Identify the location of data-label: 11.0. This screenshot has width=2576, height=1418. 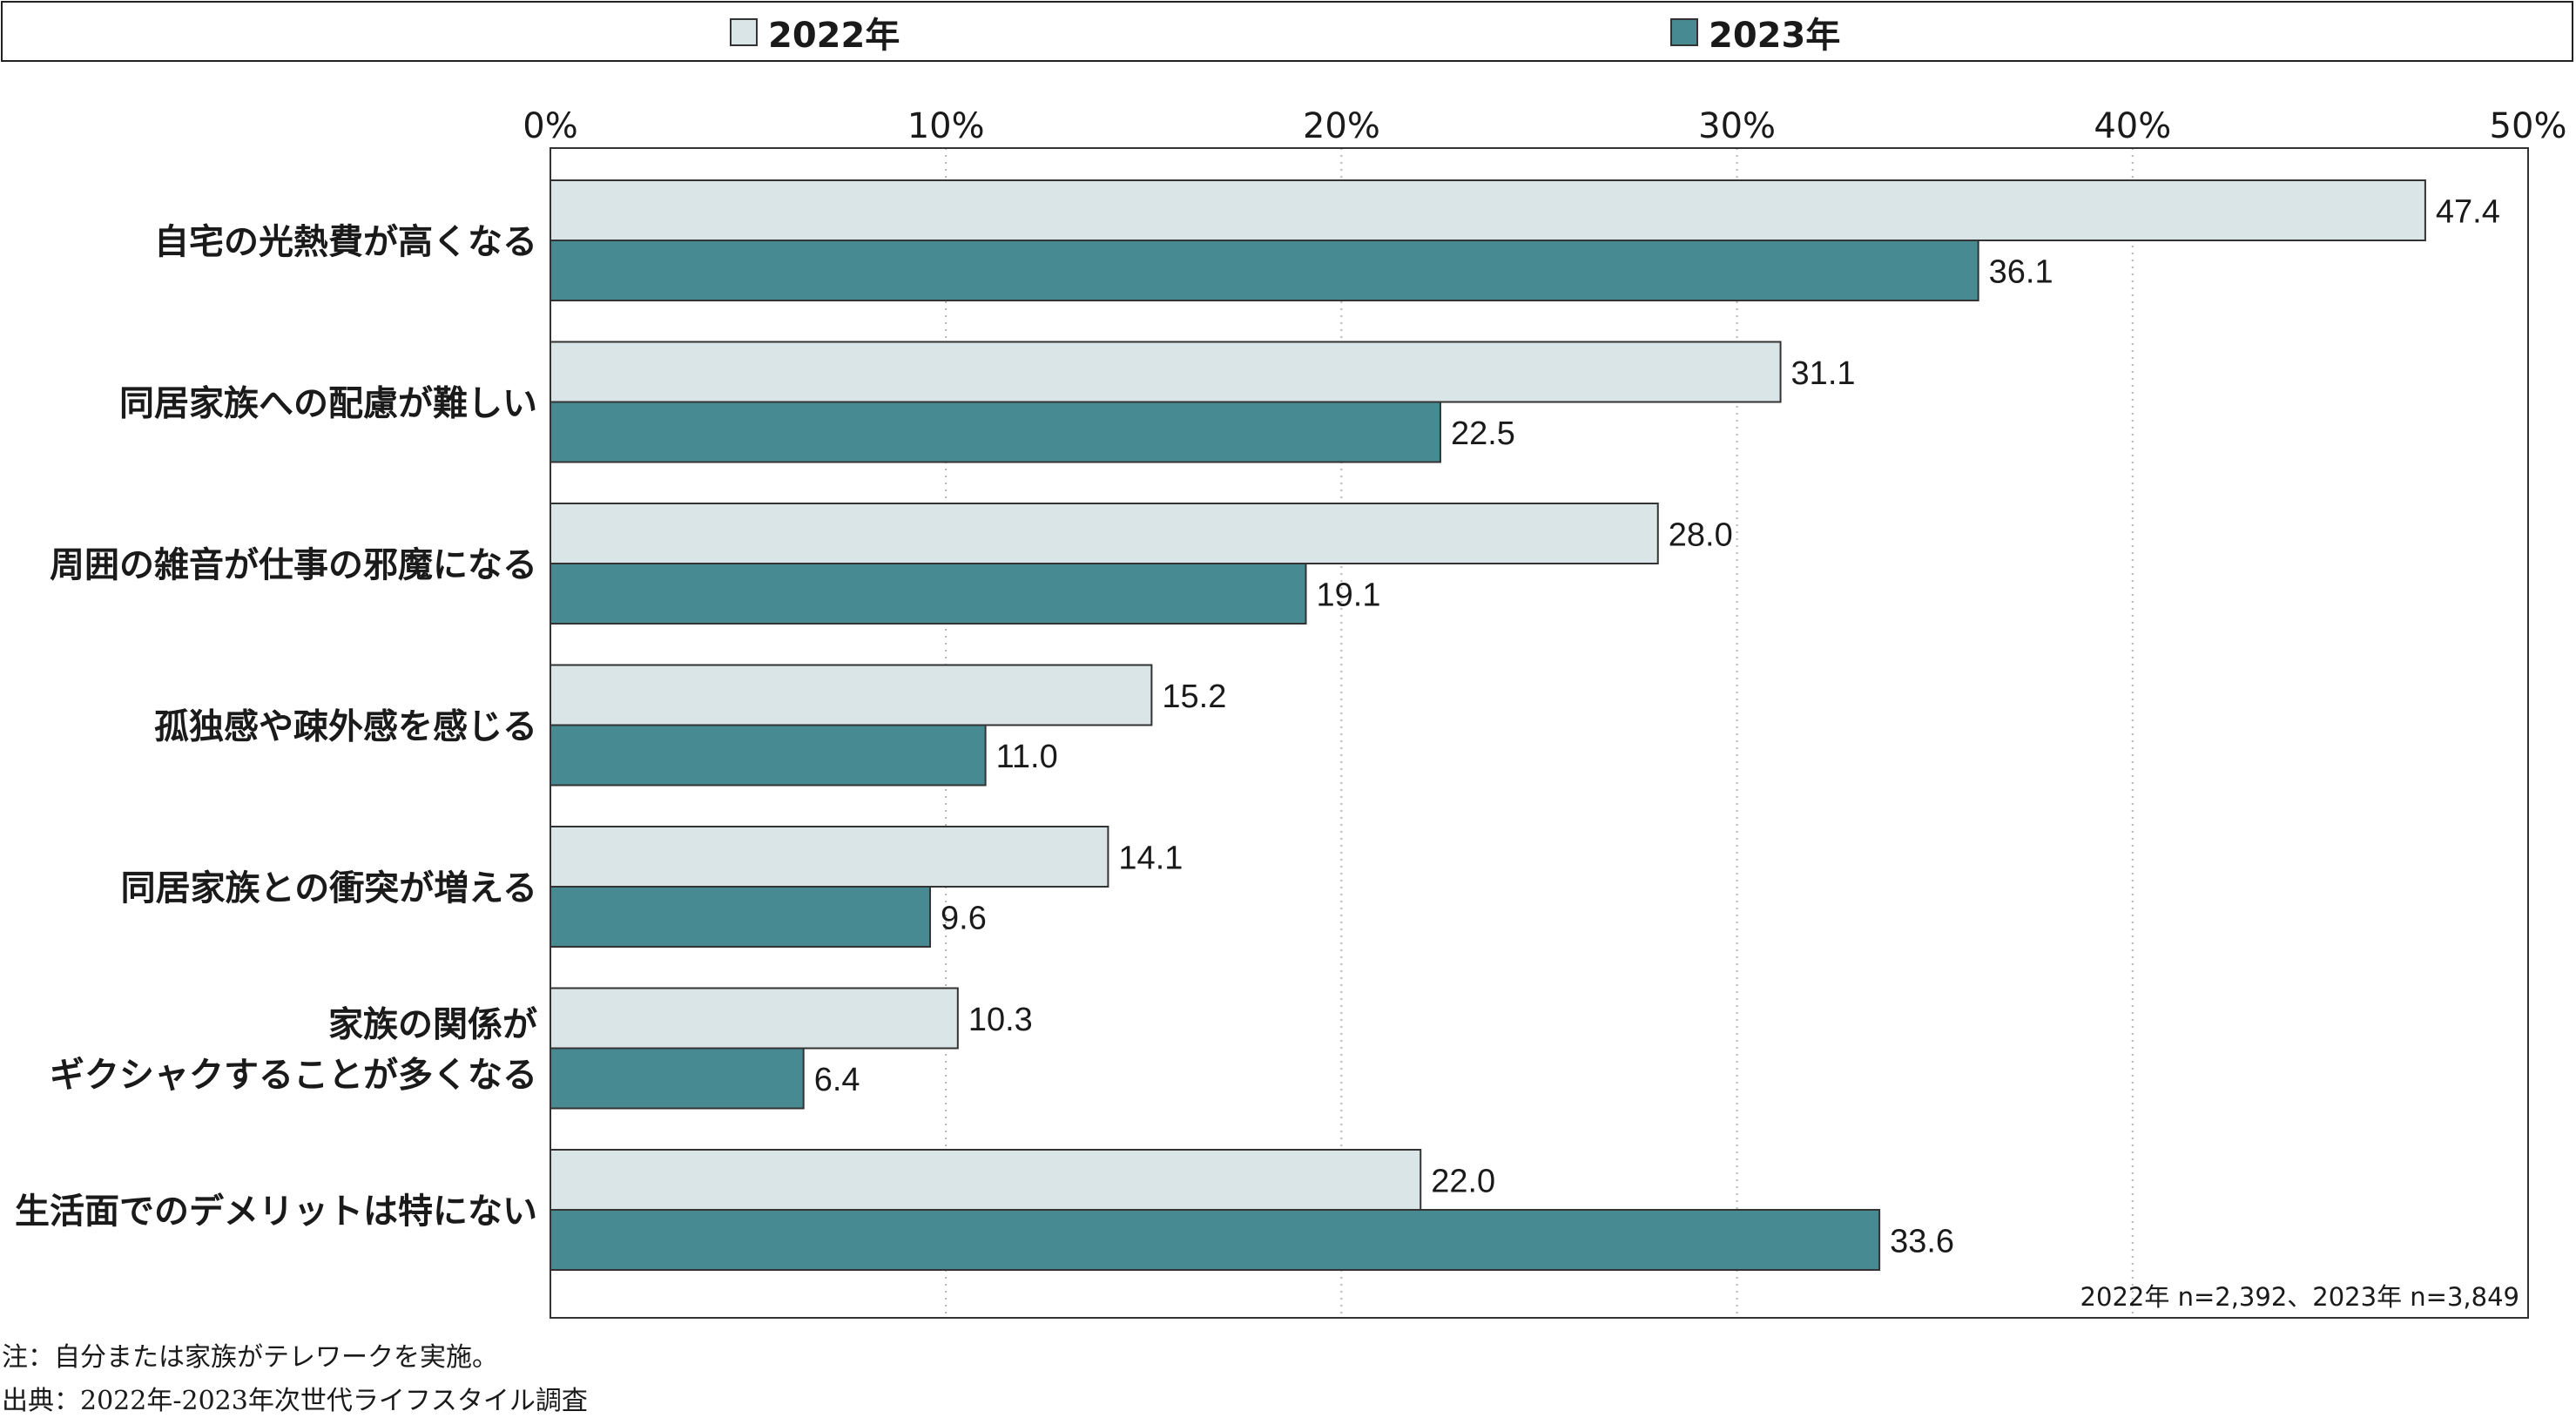
(1027, 757).